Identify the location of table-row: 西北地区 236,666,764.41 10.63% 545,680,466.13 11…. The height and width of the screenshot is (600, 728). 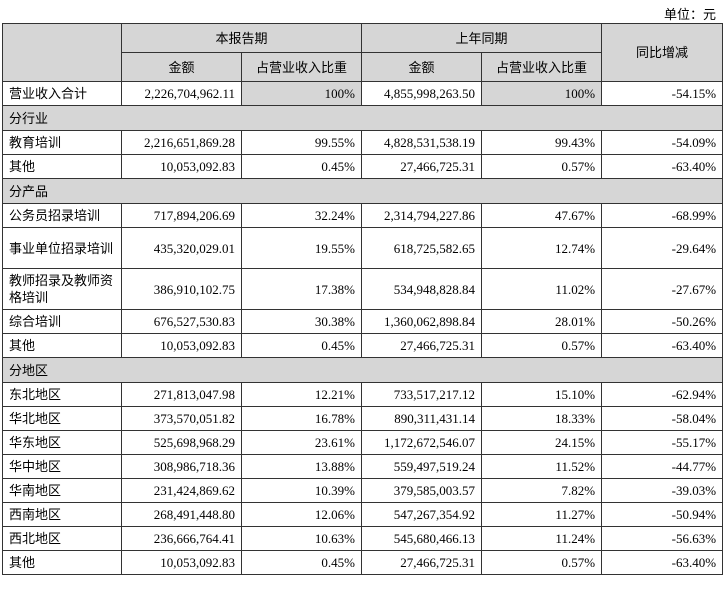
(363, 538).